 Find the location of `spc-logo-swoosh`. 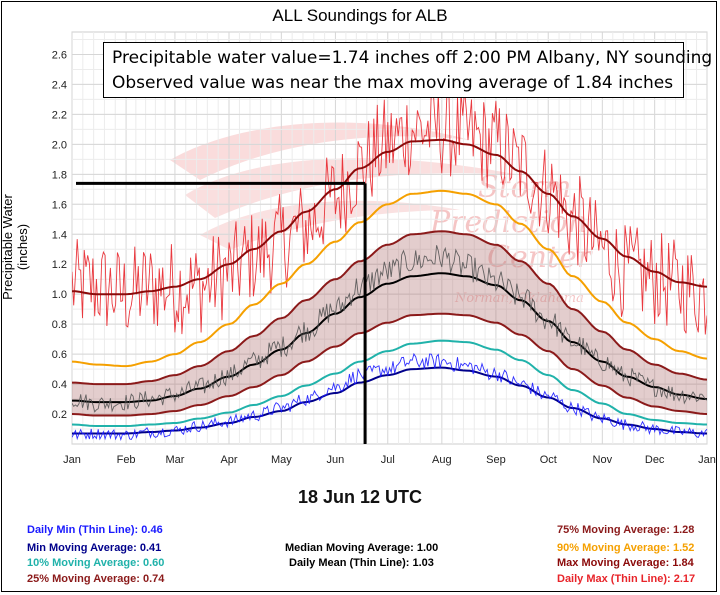

spc-logo-swoosh is located at coordinates (345, 186).